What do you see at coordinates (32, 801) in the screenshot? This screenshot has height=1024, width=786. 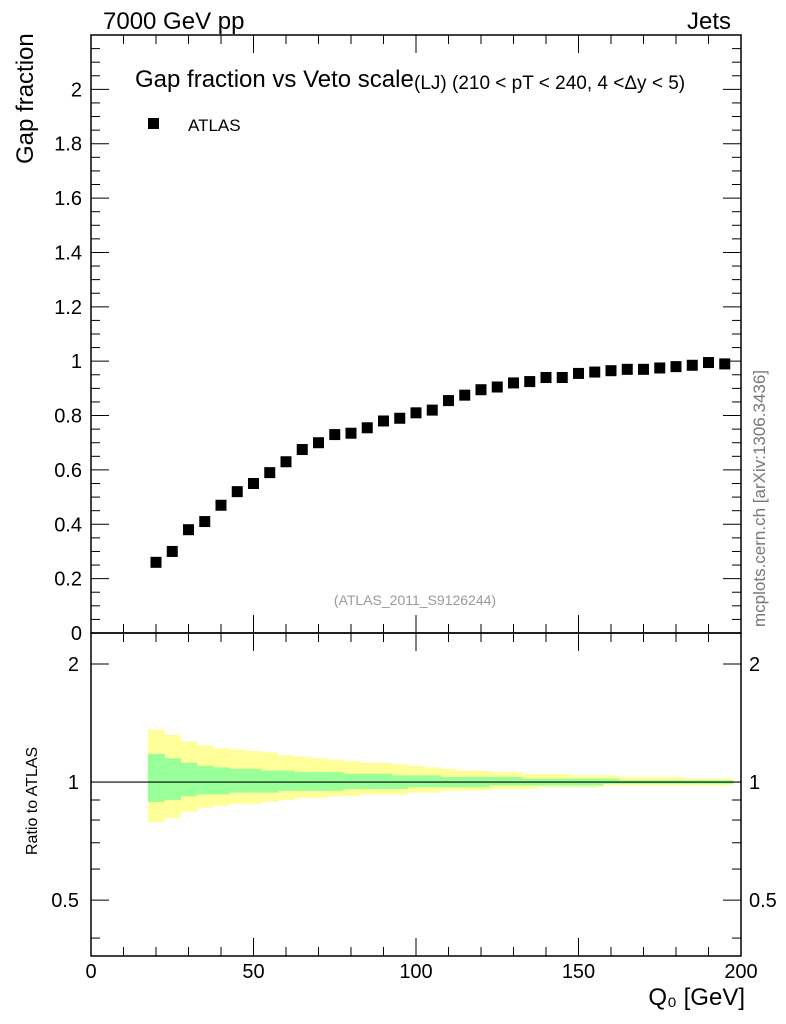 I see `ratio-y-axis-label: Ratio to ATLAS` at bounding box center [32, 801].